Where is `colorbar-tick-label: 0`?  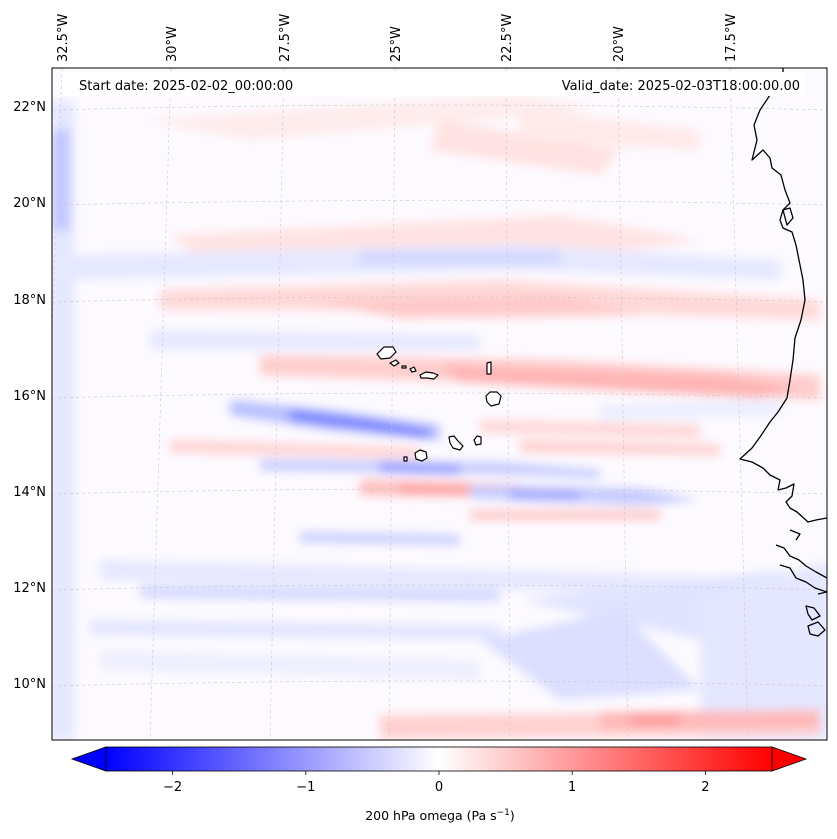
colorbar-tick-label: 0 is located at coordinates (439, 787).